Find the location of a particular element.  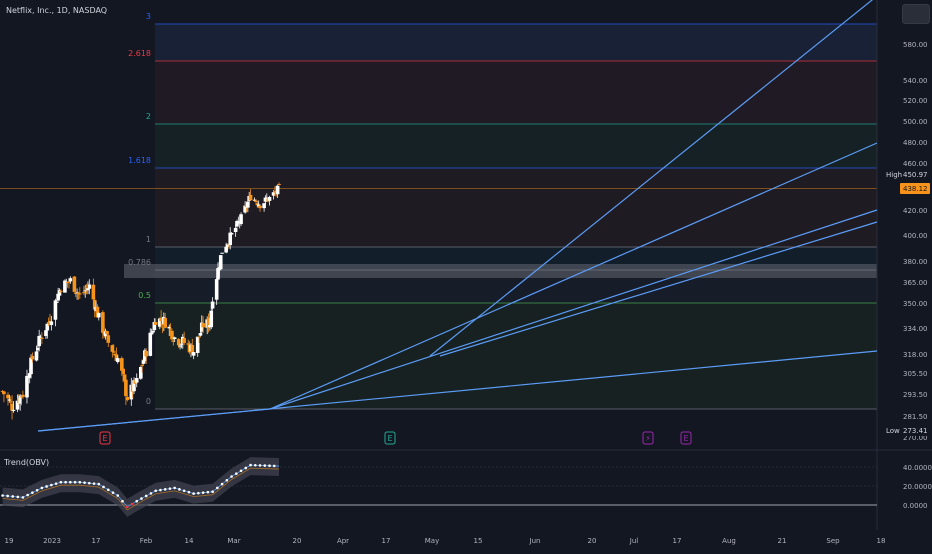

time-tick-label: 17 is located at coordinates (96, 541).